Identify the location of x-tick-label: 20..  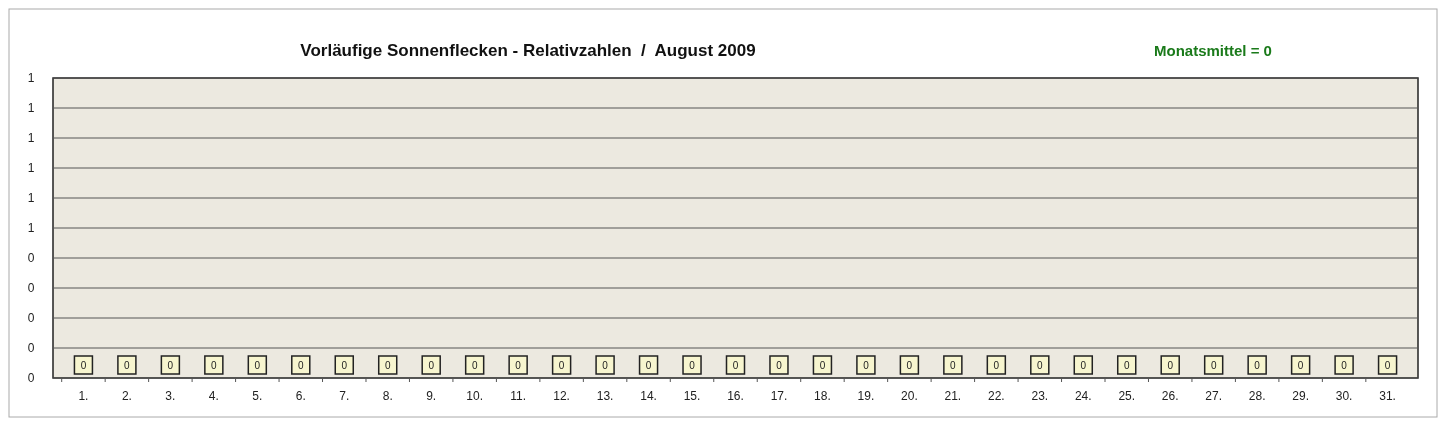
(909, 396).